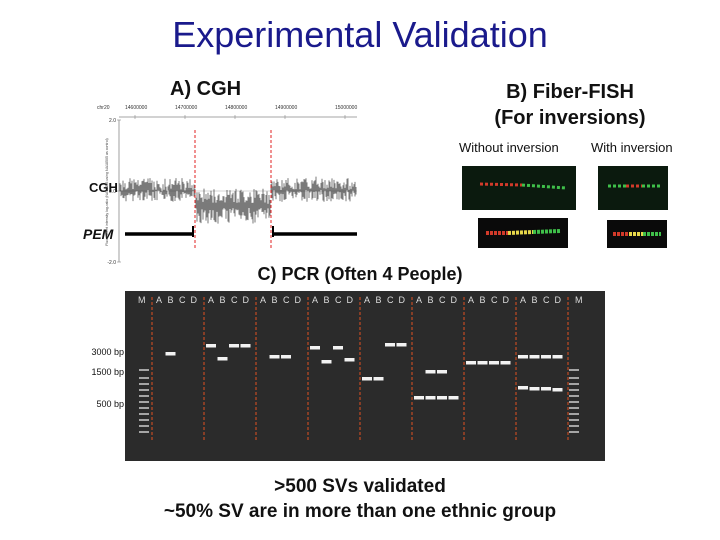  I want to click on size-label-500: 500 bp, so click(110, 404).